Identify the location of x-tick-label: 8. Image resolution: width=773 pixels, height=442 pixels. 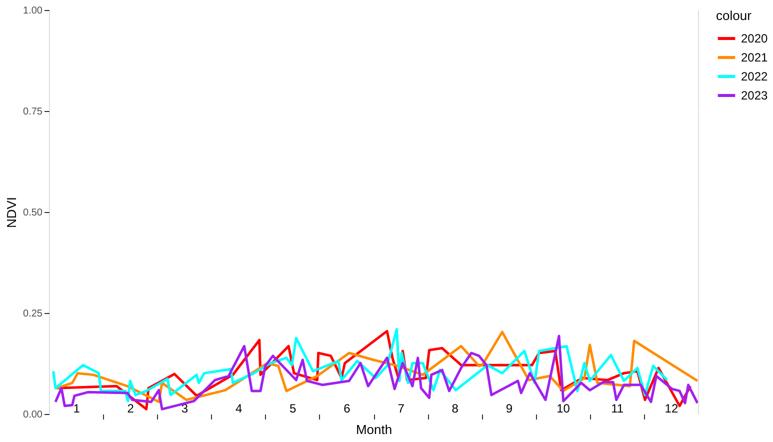
(455, 409).